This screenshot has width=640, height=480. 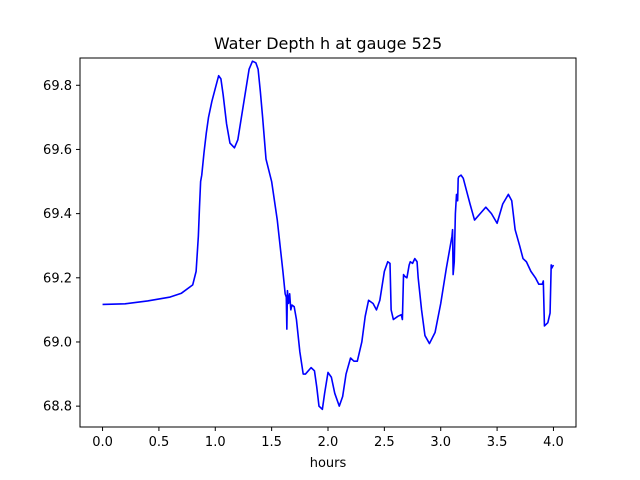 I want to click on y-tick-label: 69.2, so click(x=57, y=278).